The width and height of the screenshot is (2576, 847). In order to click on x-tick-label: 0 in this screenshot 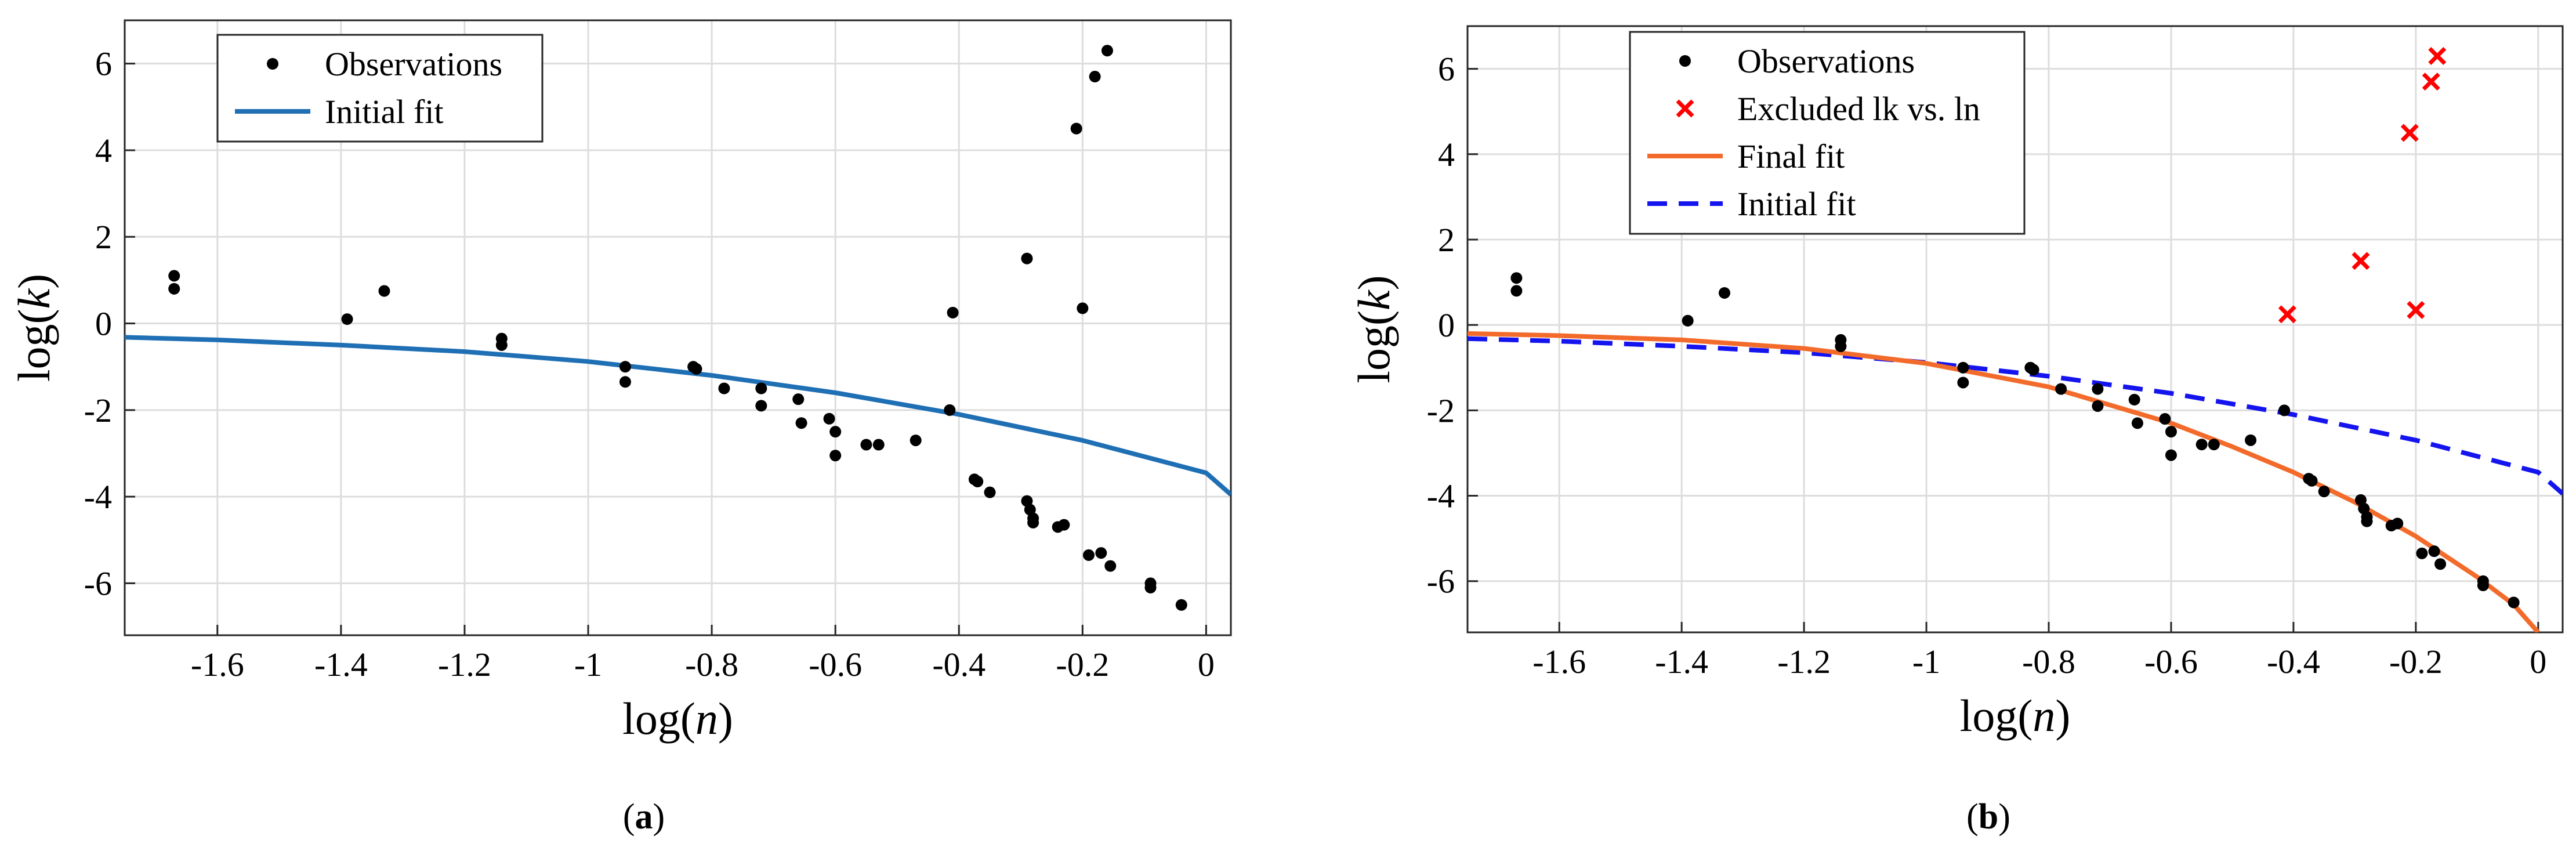, I will do `click(1207, 665)`.